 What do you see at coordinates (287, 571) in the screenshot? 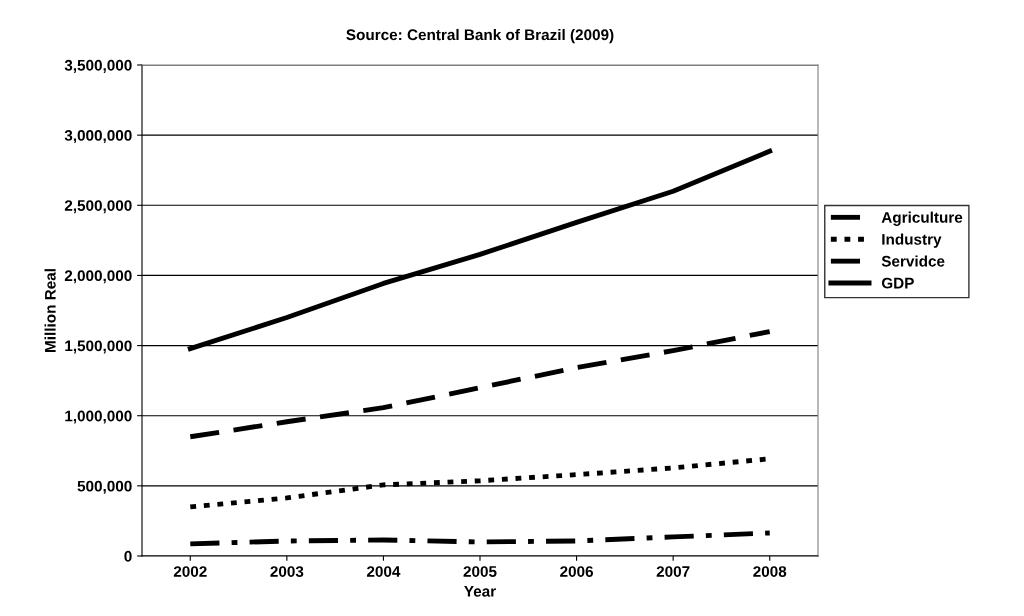
I see `x-tick-label: 2003` at bounding box center [287, 571].